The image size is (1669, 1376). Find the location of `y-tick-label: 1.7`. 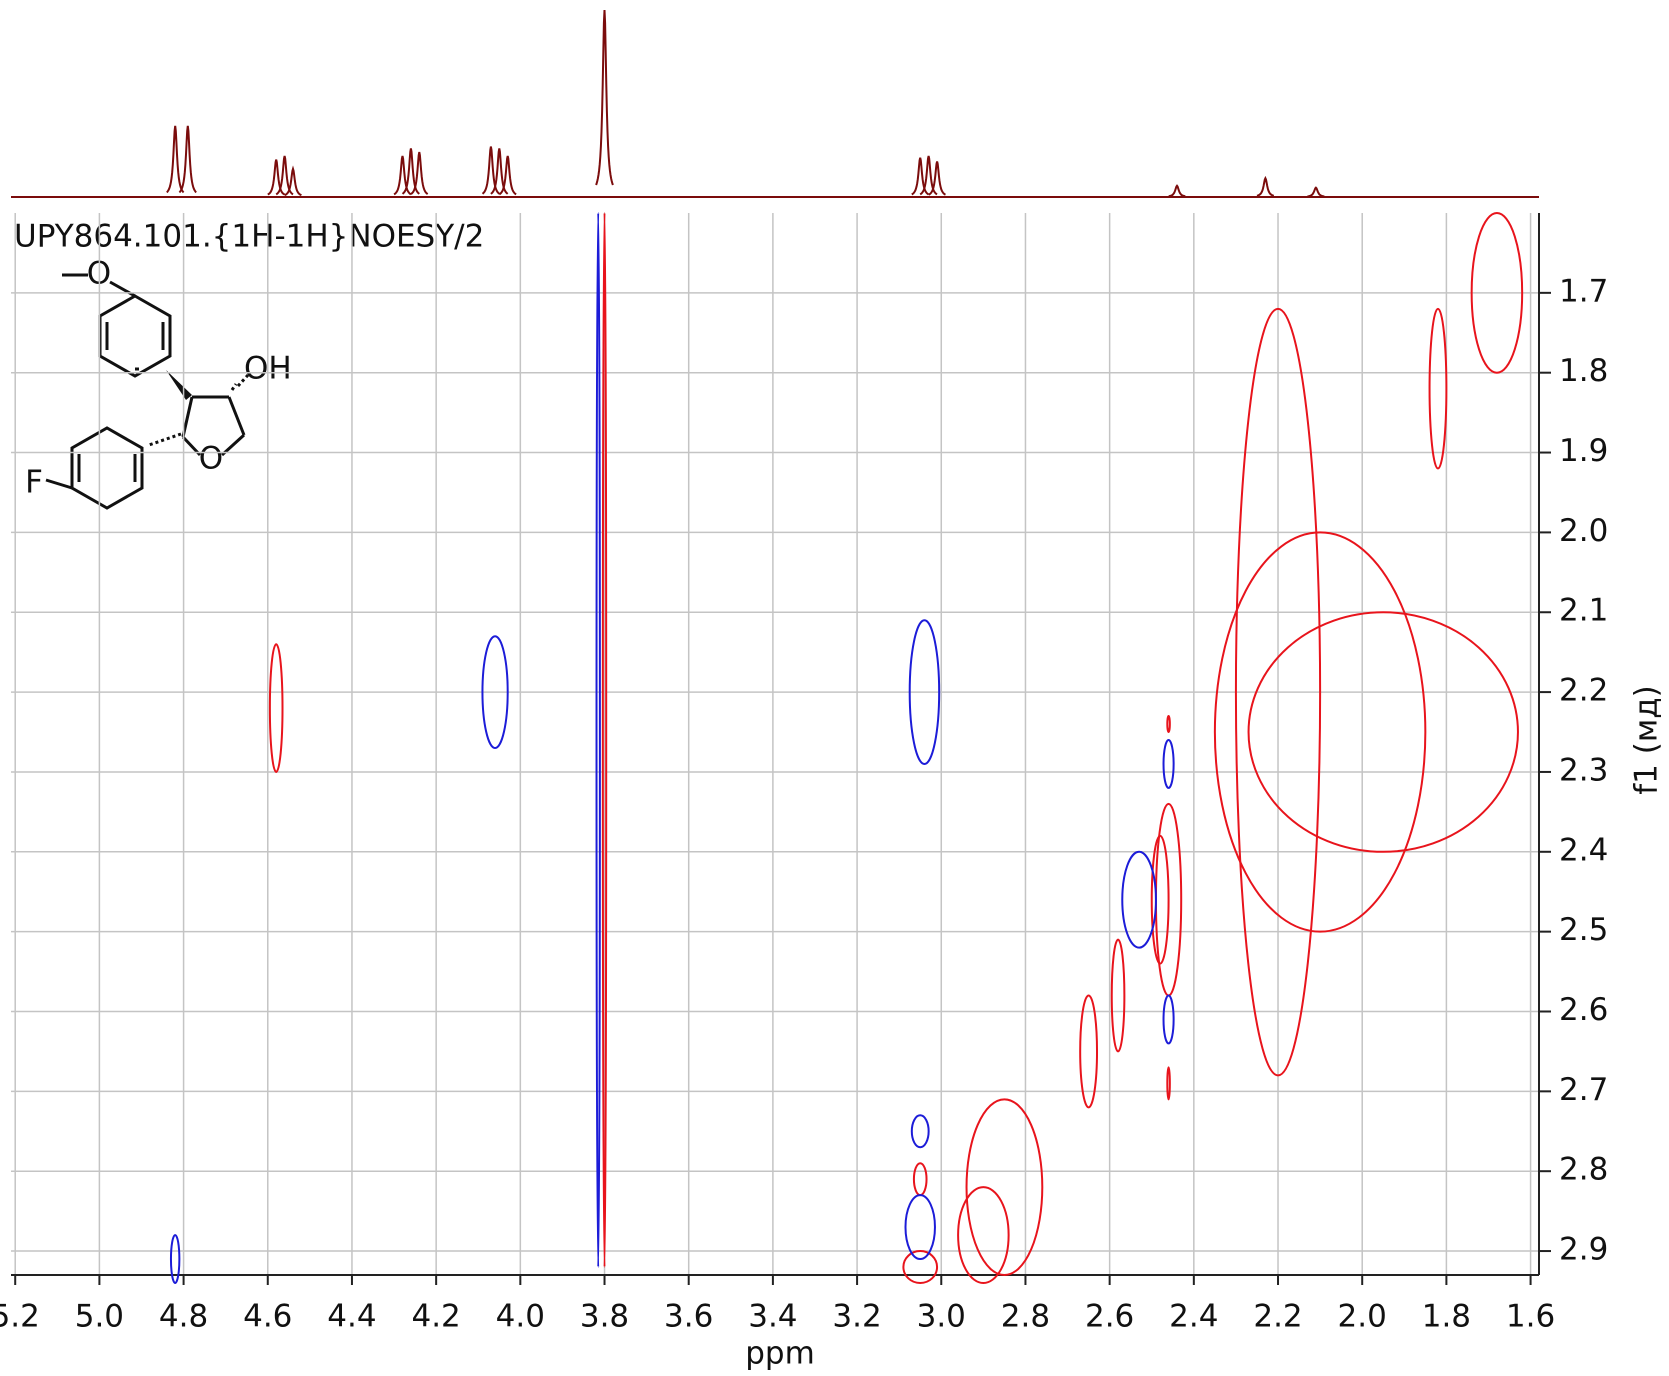

y-tick-label: 1.7 is located at coordinates (1583, 291).